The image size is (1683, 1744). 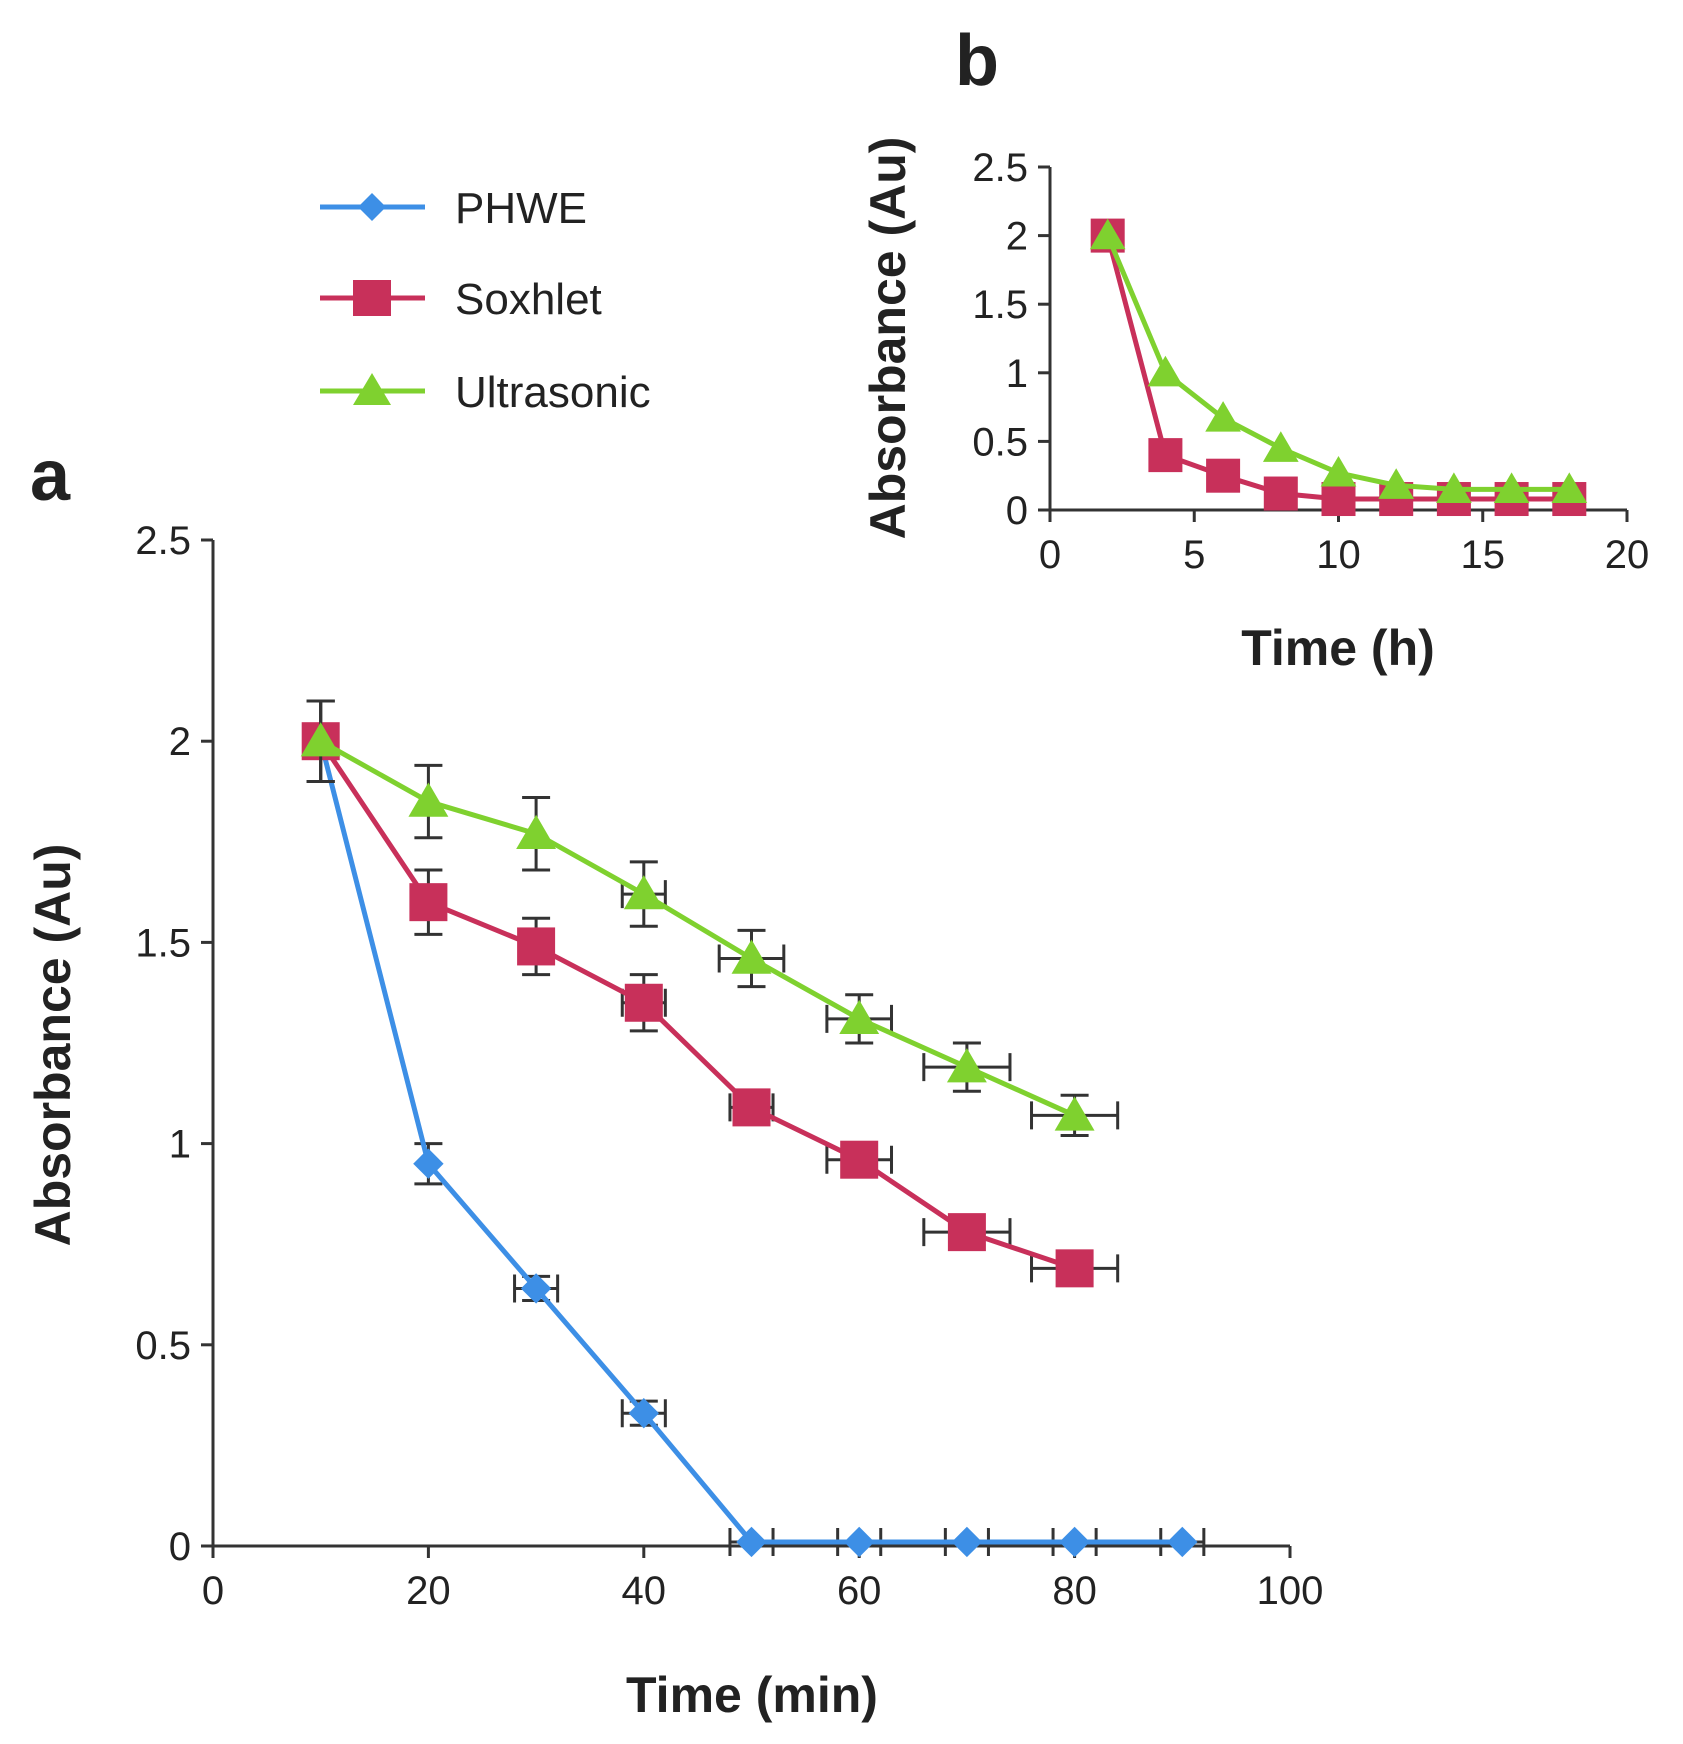 What do you see at coordinates (50, 476) in the screenshot?
I see `panel-label-a: a` at bounding box center [50, 476].